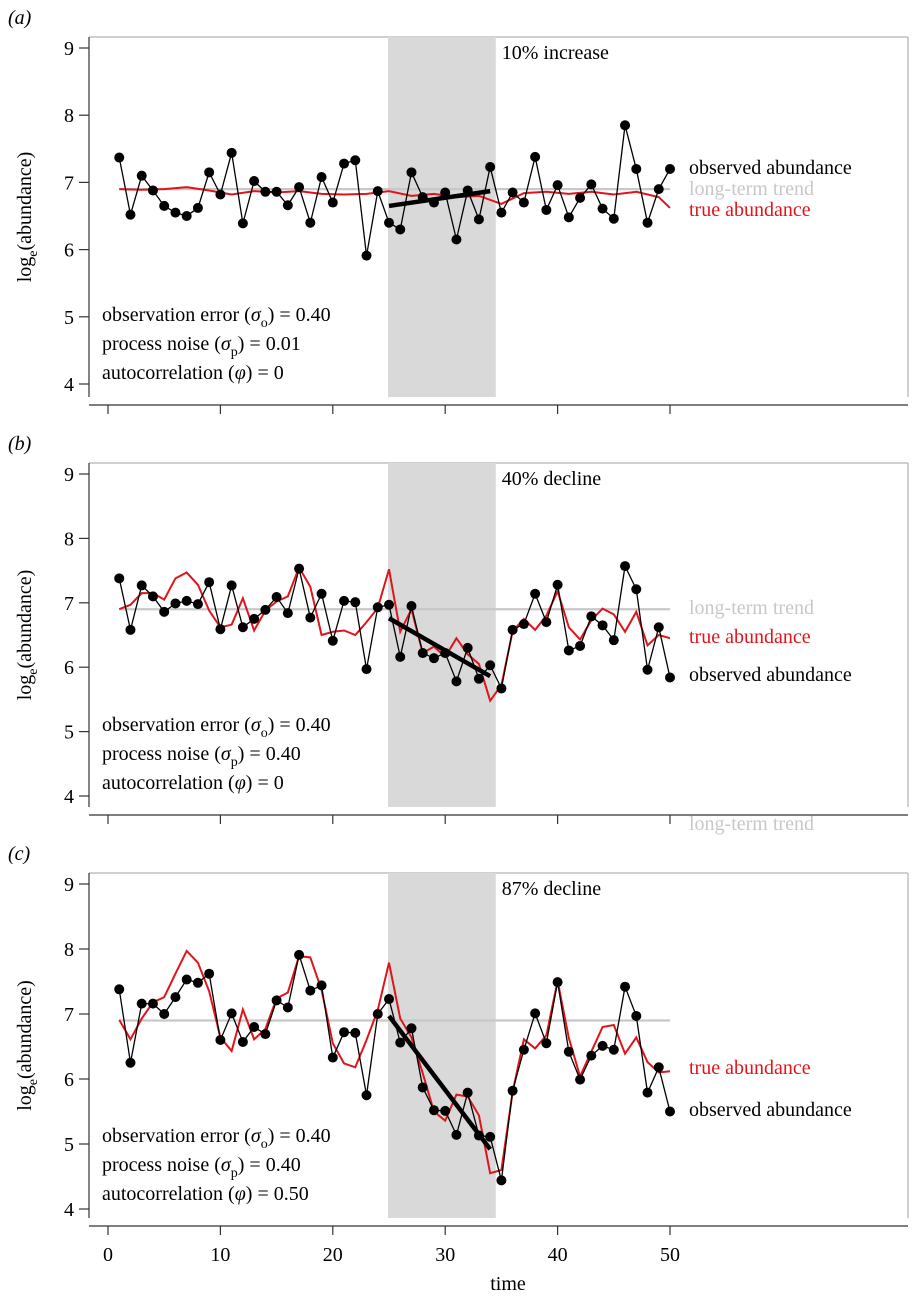  What do you see at coordinates (20, 18) in the screenshot?
I see `panel-label: (a)` at bounding box center [20, 18].